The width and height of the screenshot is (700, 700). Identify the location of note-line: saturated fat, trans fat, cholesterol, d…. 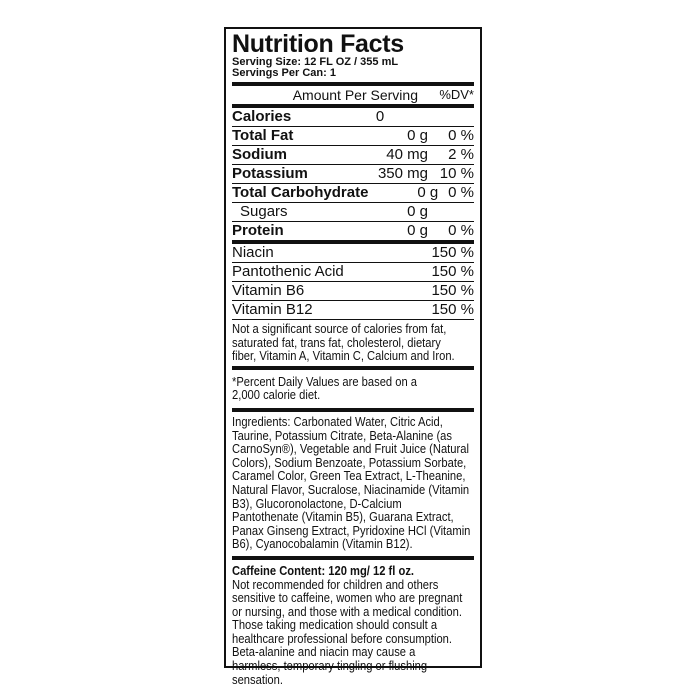
(336, 342).